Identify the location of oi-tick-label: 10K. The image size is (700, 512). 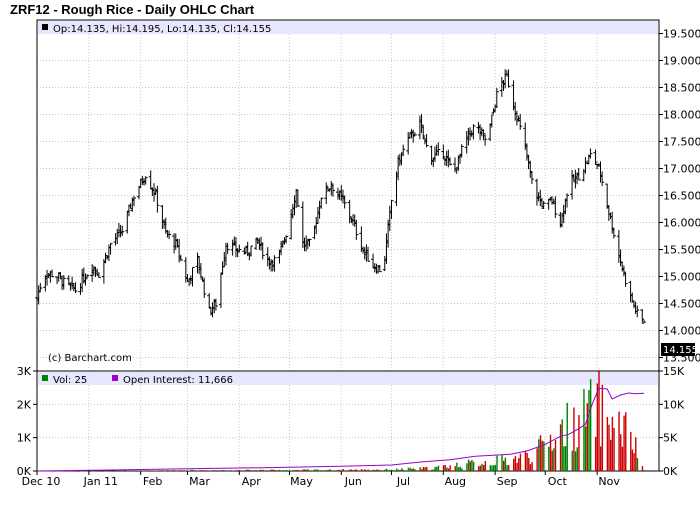
(674, 404).